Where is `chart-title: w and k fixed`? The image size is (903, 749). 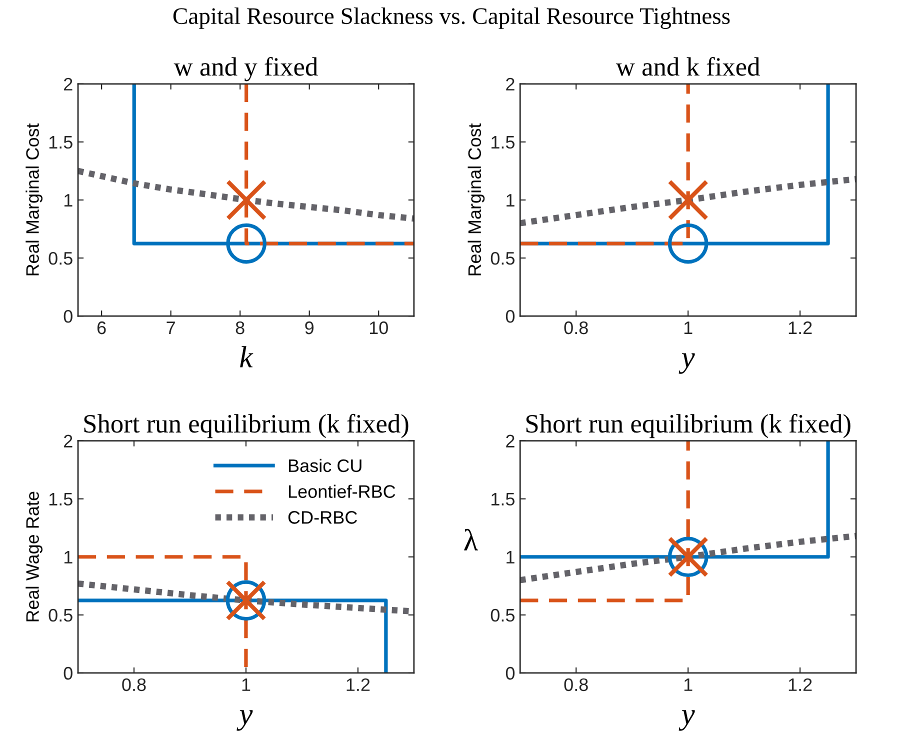 chart-title: w and k fixed is located at coordinates (688, 66).